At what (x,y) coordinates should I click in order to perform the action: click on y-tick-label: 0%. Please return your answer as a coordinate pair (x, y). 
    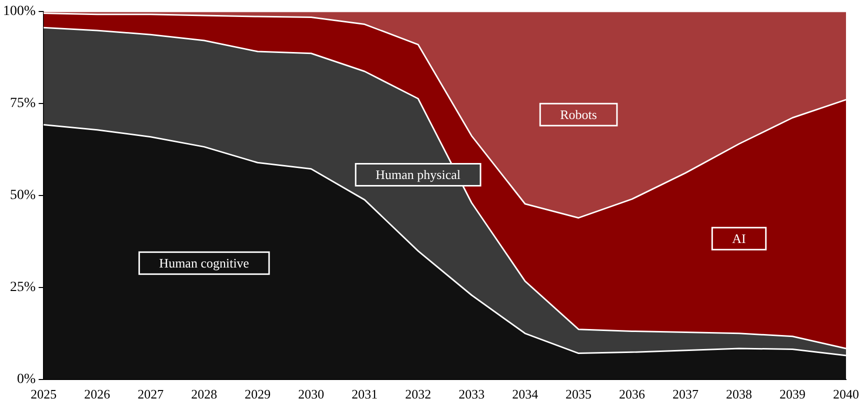
    Looking at the image, I should click on (26, 380).